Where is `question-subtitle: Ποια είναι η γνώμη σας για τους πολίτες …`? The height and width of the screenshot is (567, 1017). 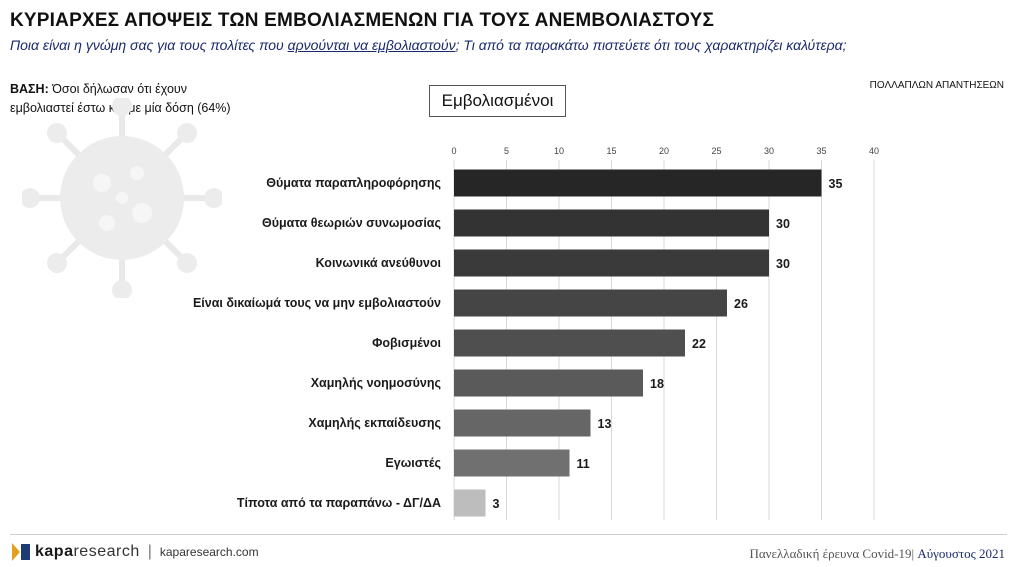
question-subtitle: Ποια είναι η γνώμη σας για τους πολίτες … is located at coordinates (428, 45).